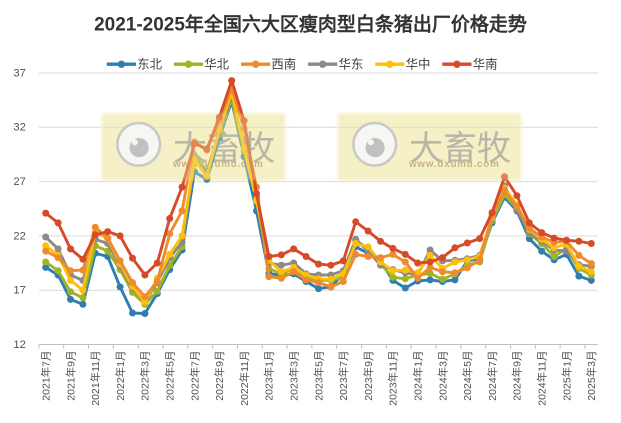  Describe the element at coordinates (19, 236) in the screenshot. I see `svg-text: 22` at that location.